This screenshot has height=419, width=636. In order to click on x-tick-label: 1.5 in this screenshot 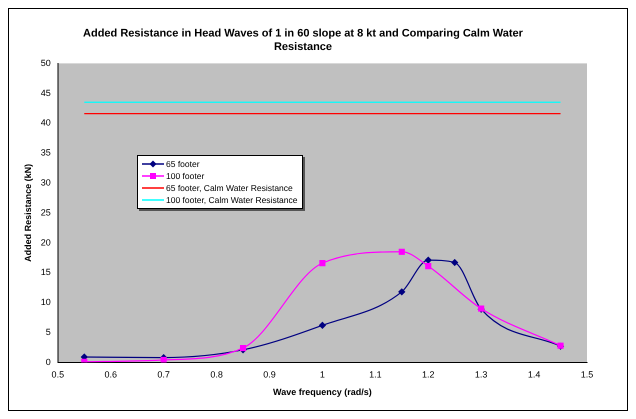, I will do `click(587, 374)`.